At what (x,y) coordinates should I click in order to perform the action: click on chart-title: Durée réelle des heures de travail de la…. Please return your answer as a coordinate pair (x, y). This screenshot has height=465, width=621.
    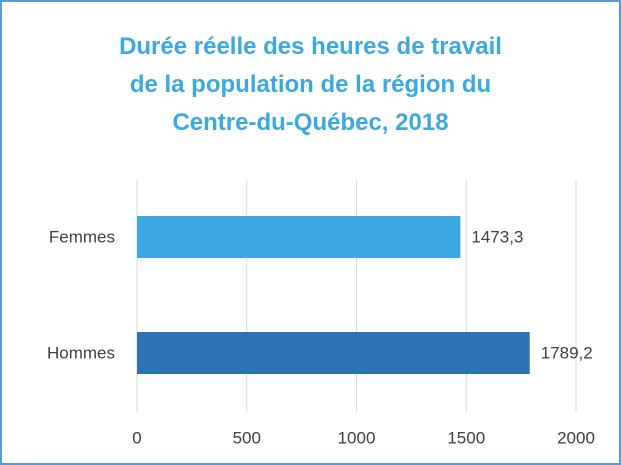
    Looking at the image, I should click on (310, 84).